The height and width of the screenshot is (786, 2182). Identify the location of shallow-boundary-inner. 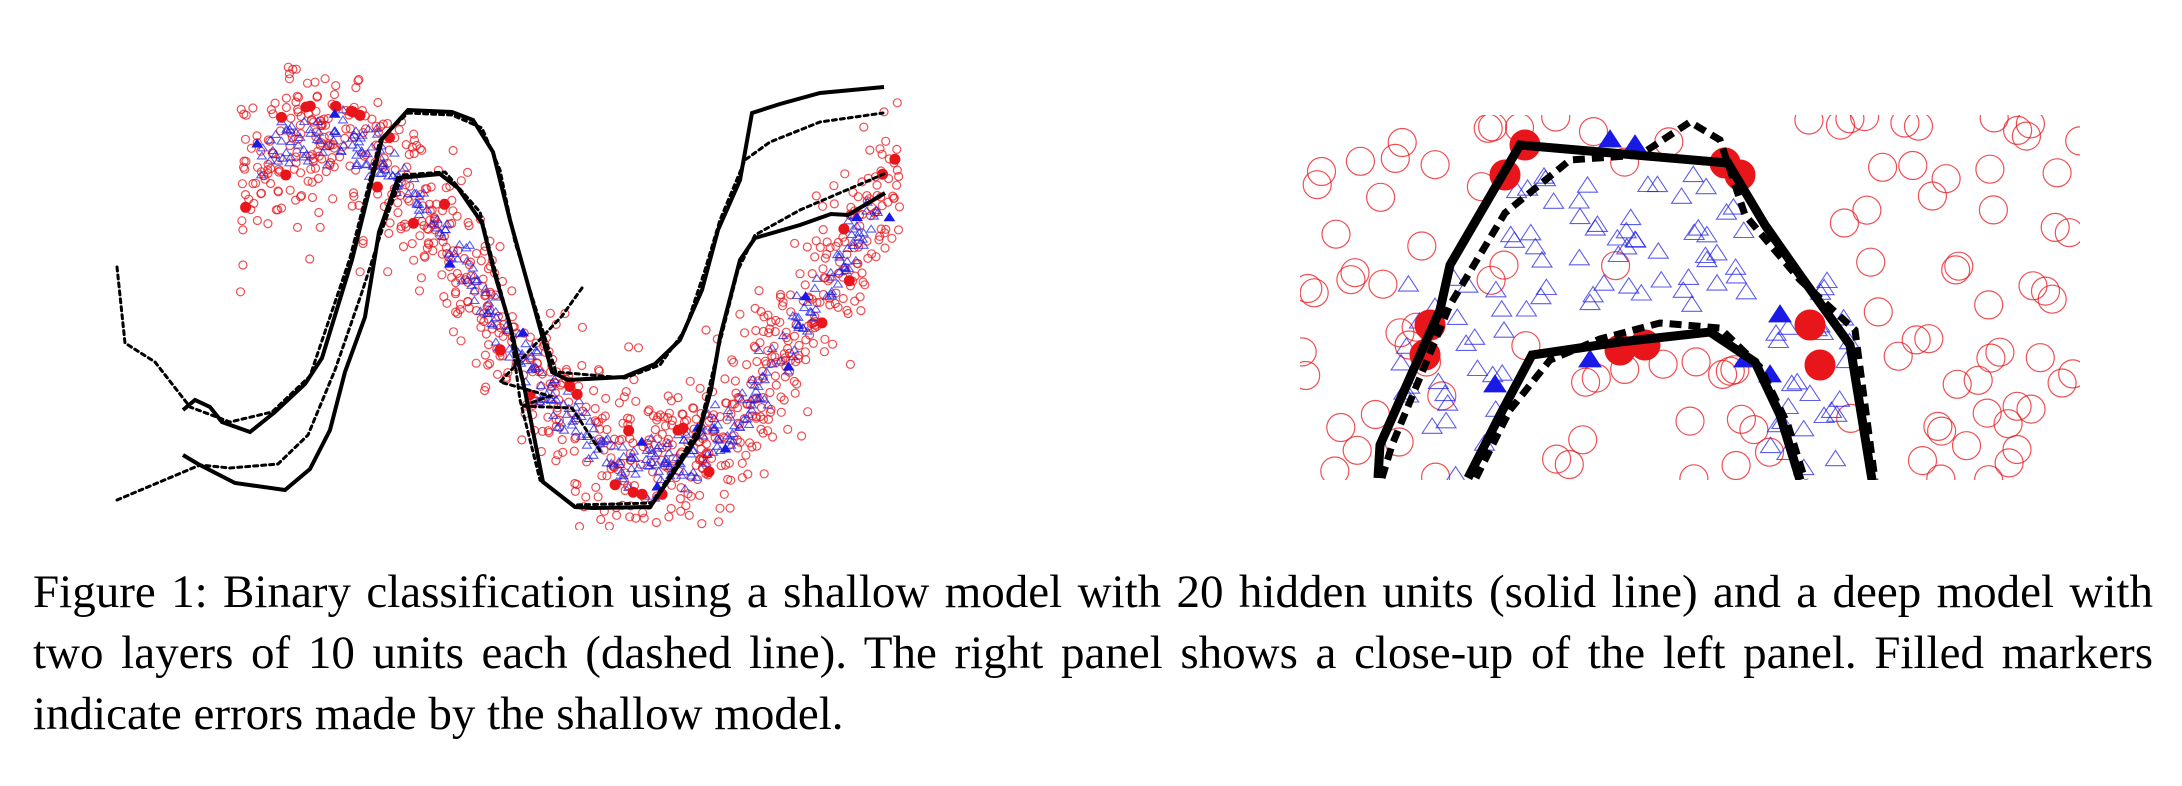
(534, 341).